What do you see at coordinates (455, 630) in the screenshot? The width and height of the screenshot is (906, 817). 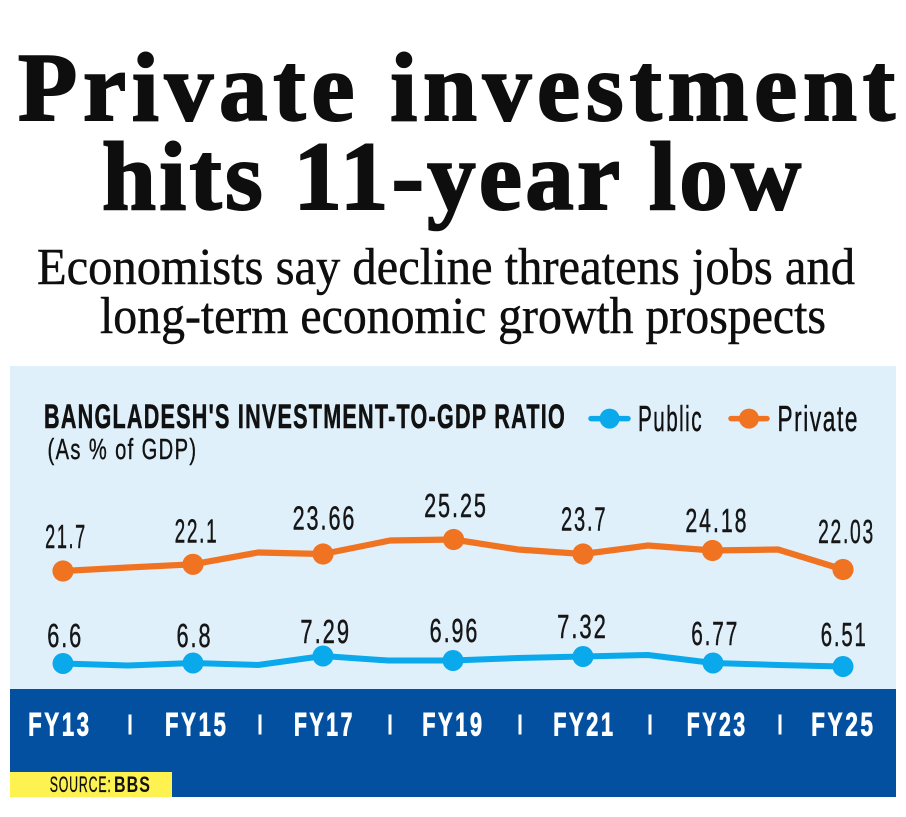 I see `svg-text: 6.96` at bounding box center [455, 630].